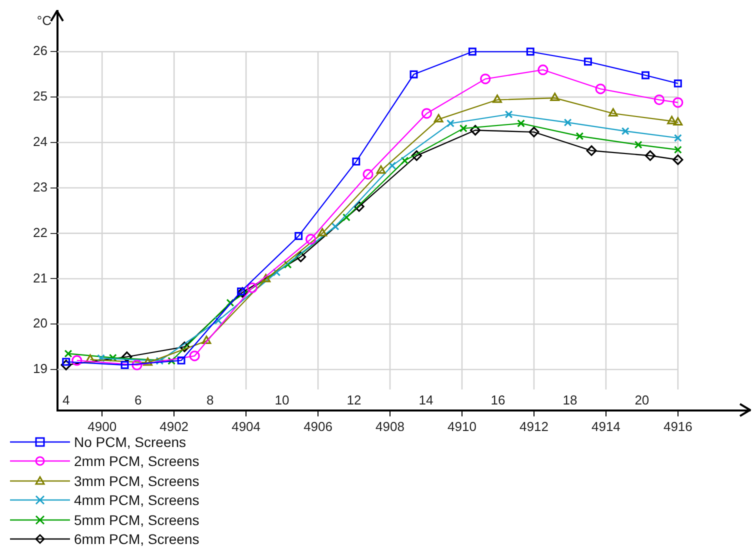 Image resolution: width=756 pixels, height=556 pixels. I want to click on y-axis-title: °C, so click(44, 20).